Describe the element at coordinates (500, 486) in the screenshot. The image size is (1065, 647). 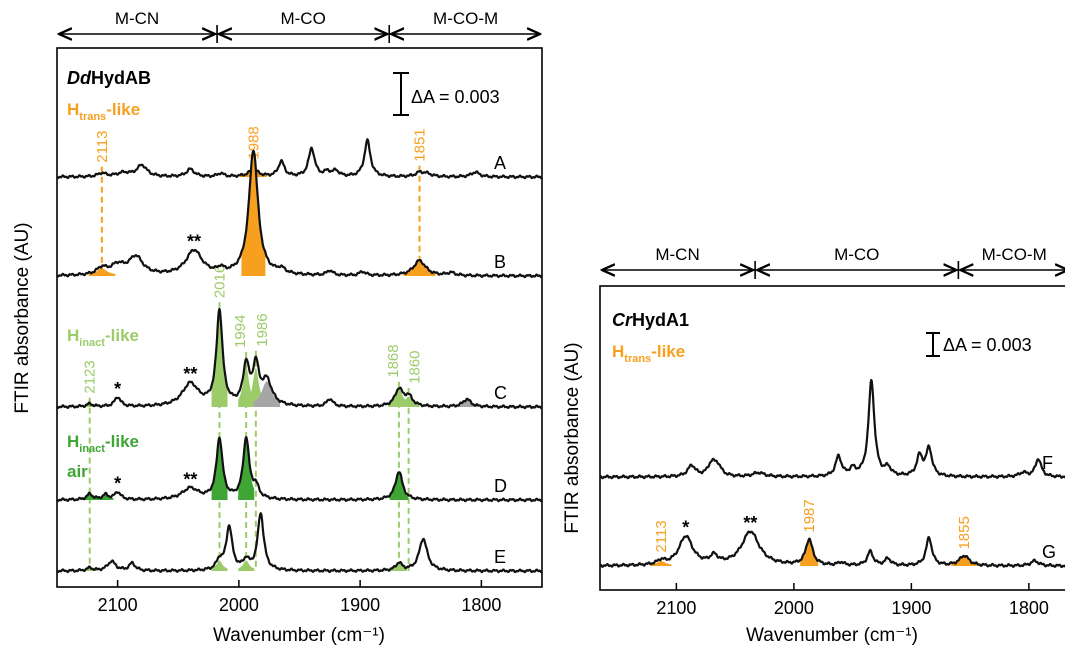
I see `series-label-D: D` at that location.